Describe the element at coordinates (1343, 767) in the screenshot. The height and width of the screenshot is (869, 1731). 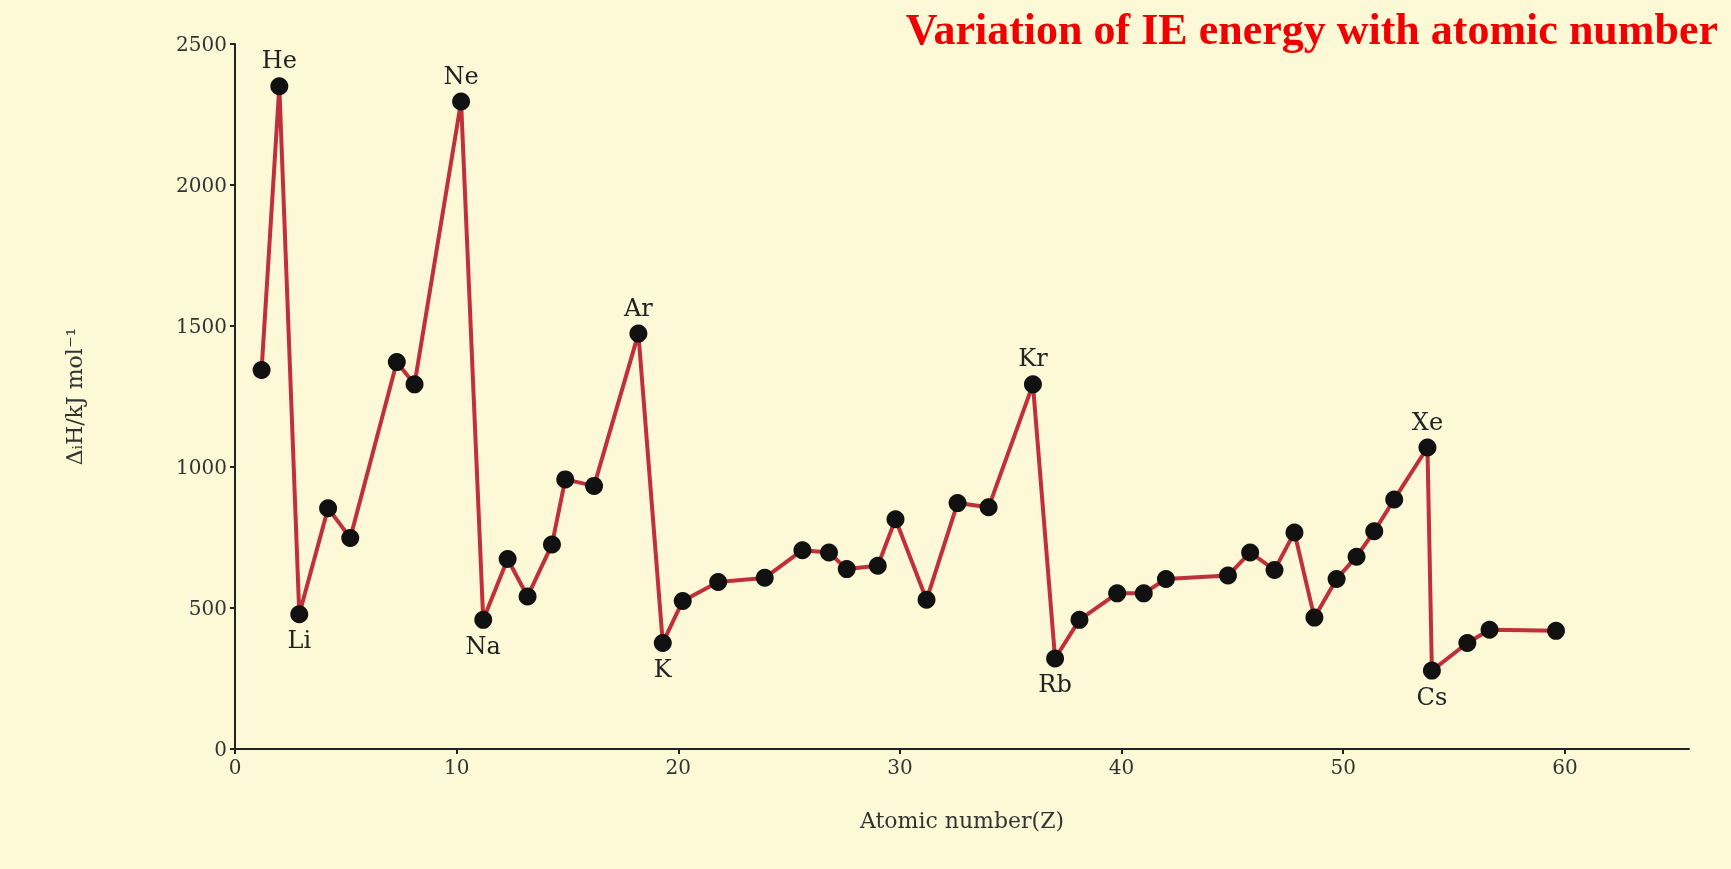
I see `x-tick-label: 50` at that location.